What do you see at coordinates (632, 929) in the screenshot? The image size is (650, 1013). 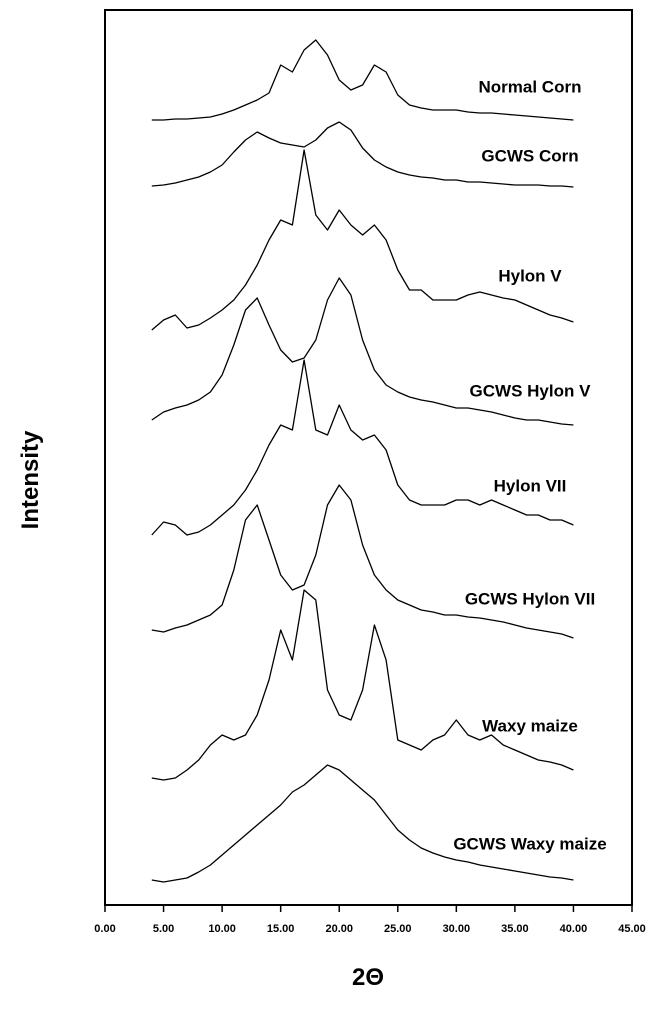 I see `x-tick-label: 45.00` at bounding box center [632, 929].